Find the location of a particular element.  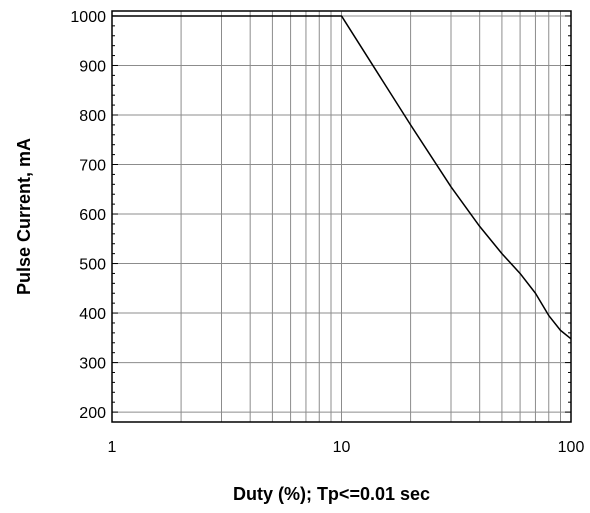

x-tick-label: 10 is located at coordinates (342, 447).